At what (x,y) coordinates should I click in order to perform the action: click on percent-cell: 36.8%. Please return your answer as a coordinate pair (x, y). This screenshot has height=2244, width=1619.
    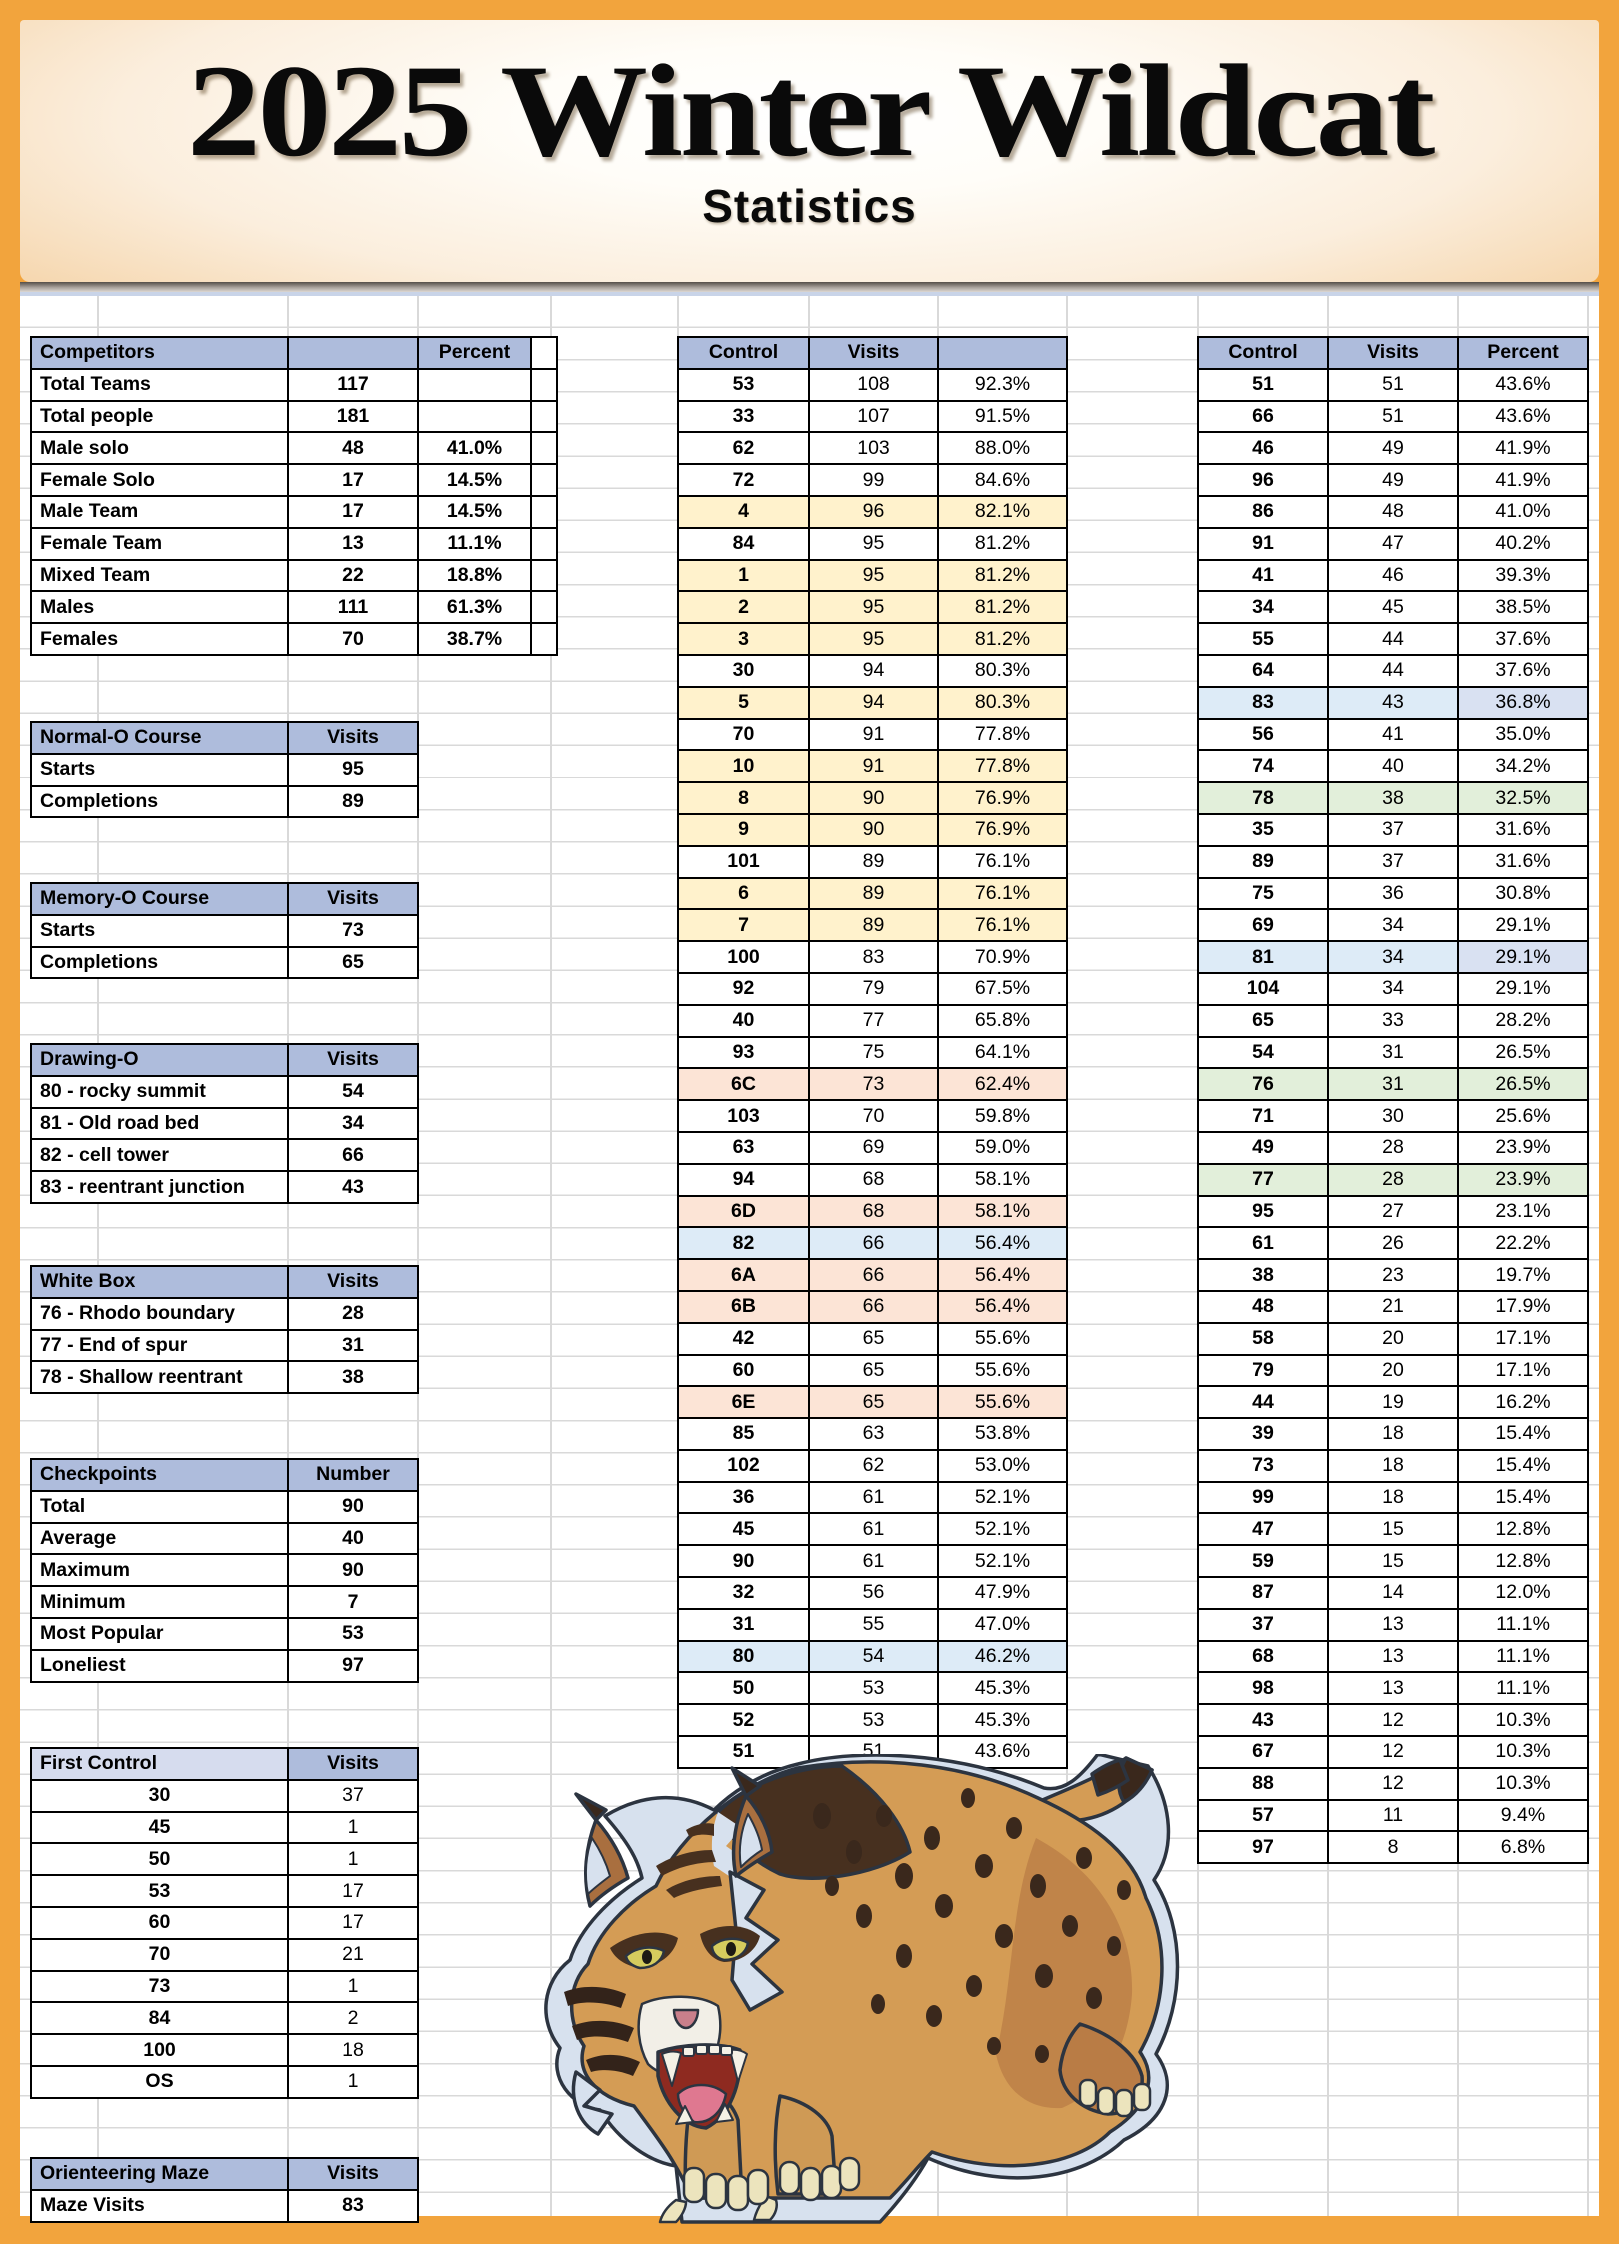
    Looking at the image, I should click on (1523, 702).